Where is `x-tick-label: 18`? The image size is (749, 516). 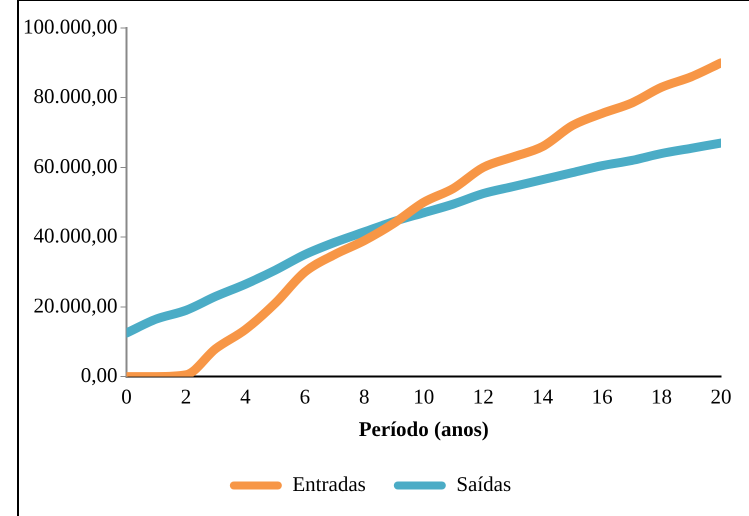 x-tick-label: 18 is located at coordinates (661, 396).